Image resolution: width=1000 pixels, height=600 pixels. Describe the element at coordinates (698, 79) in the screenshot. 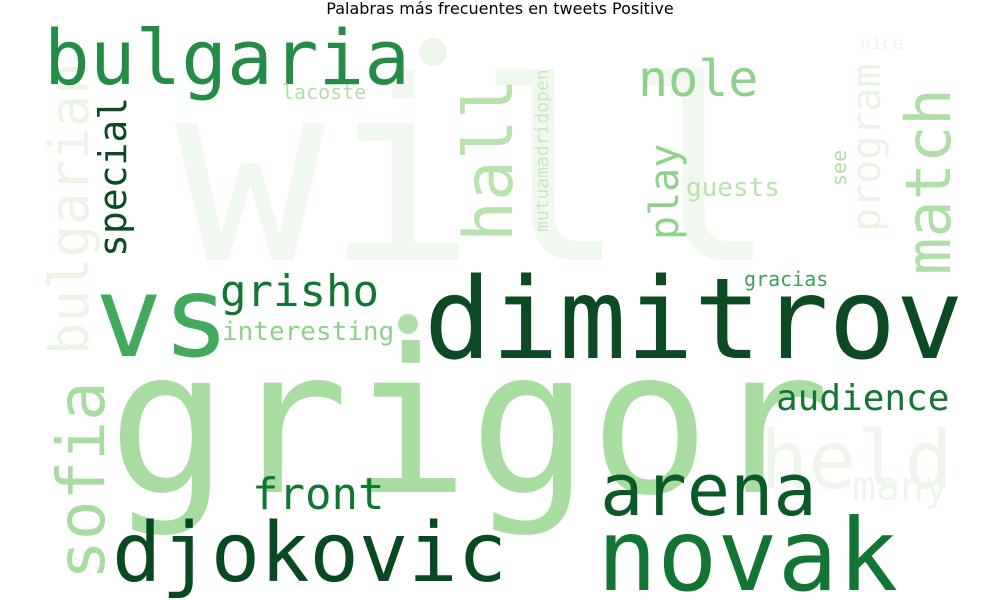

I see `word-nole: nole` at that location.